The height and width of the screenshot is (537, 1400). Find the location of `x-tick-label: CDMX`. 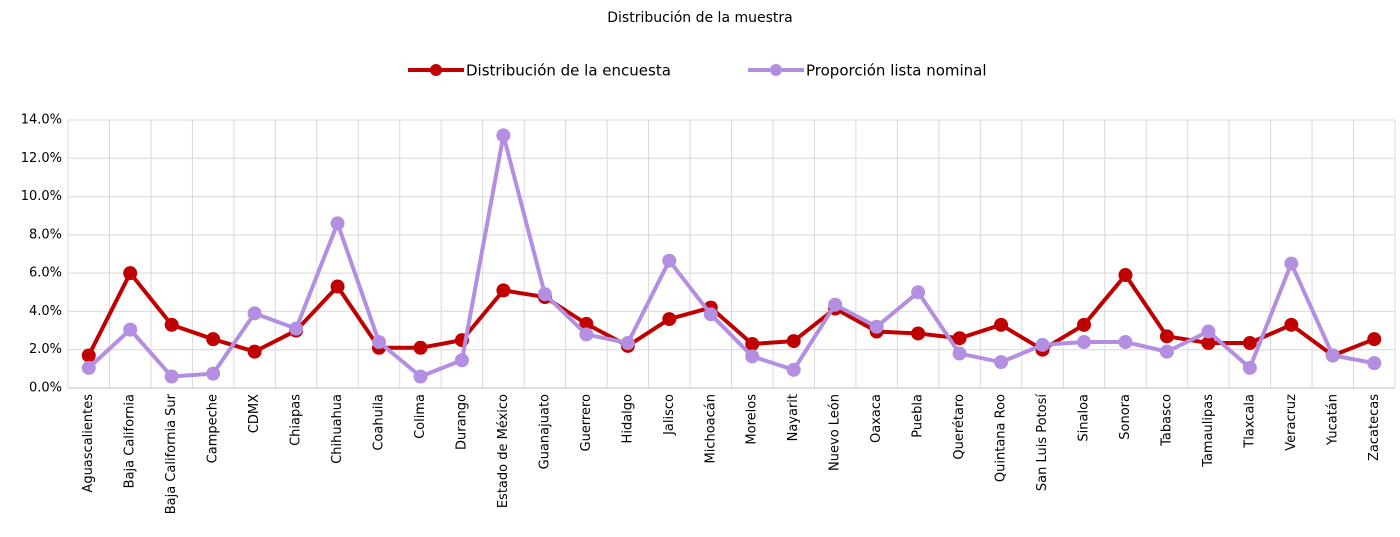

x-tick-label: CDMX is located at coordinates (254, 413).